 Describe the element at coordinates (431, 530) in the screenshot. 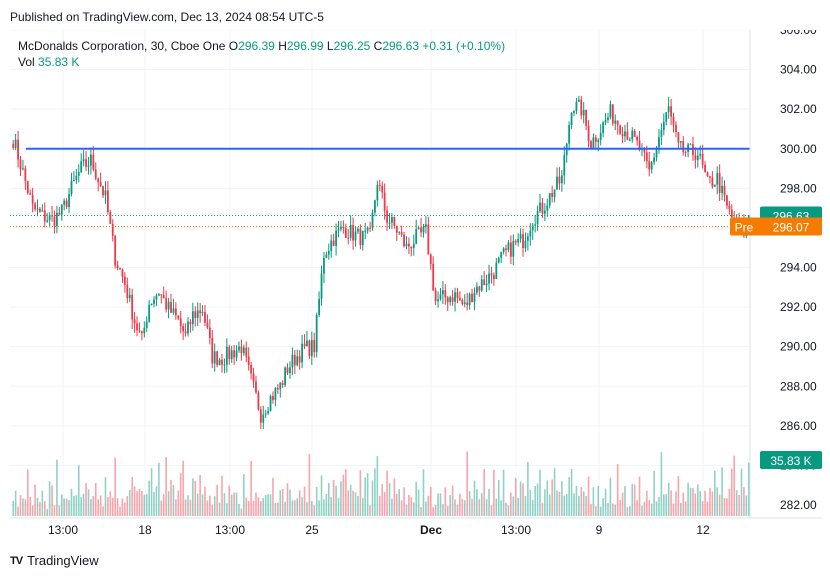

I see `x-tick-label: Dec` at that location.